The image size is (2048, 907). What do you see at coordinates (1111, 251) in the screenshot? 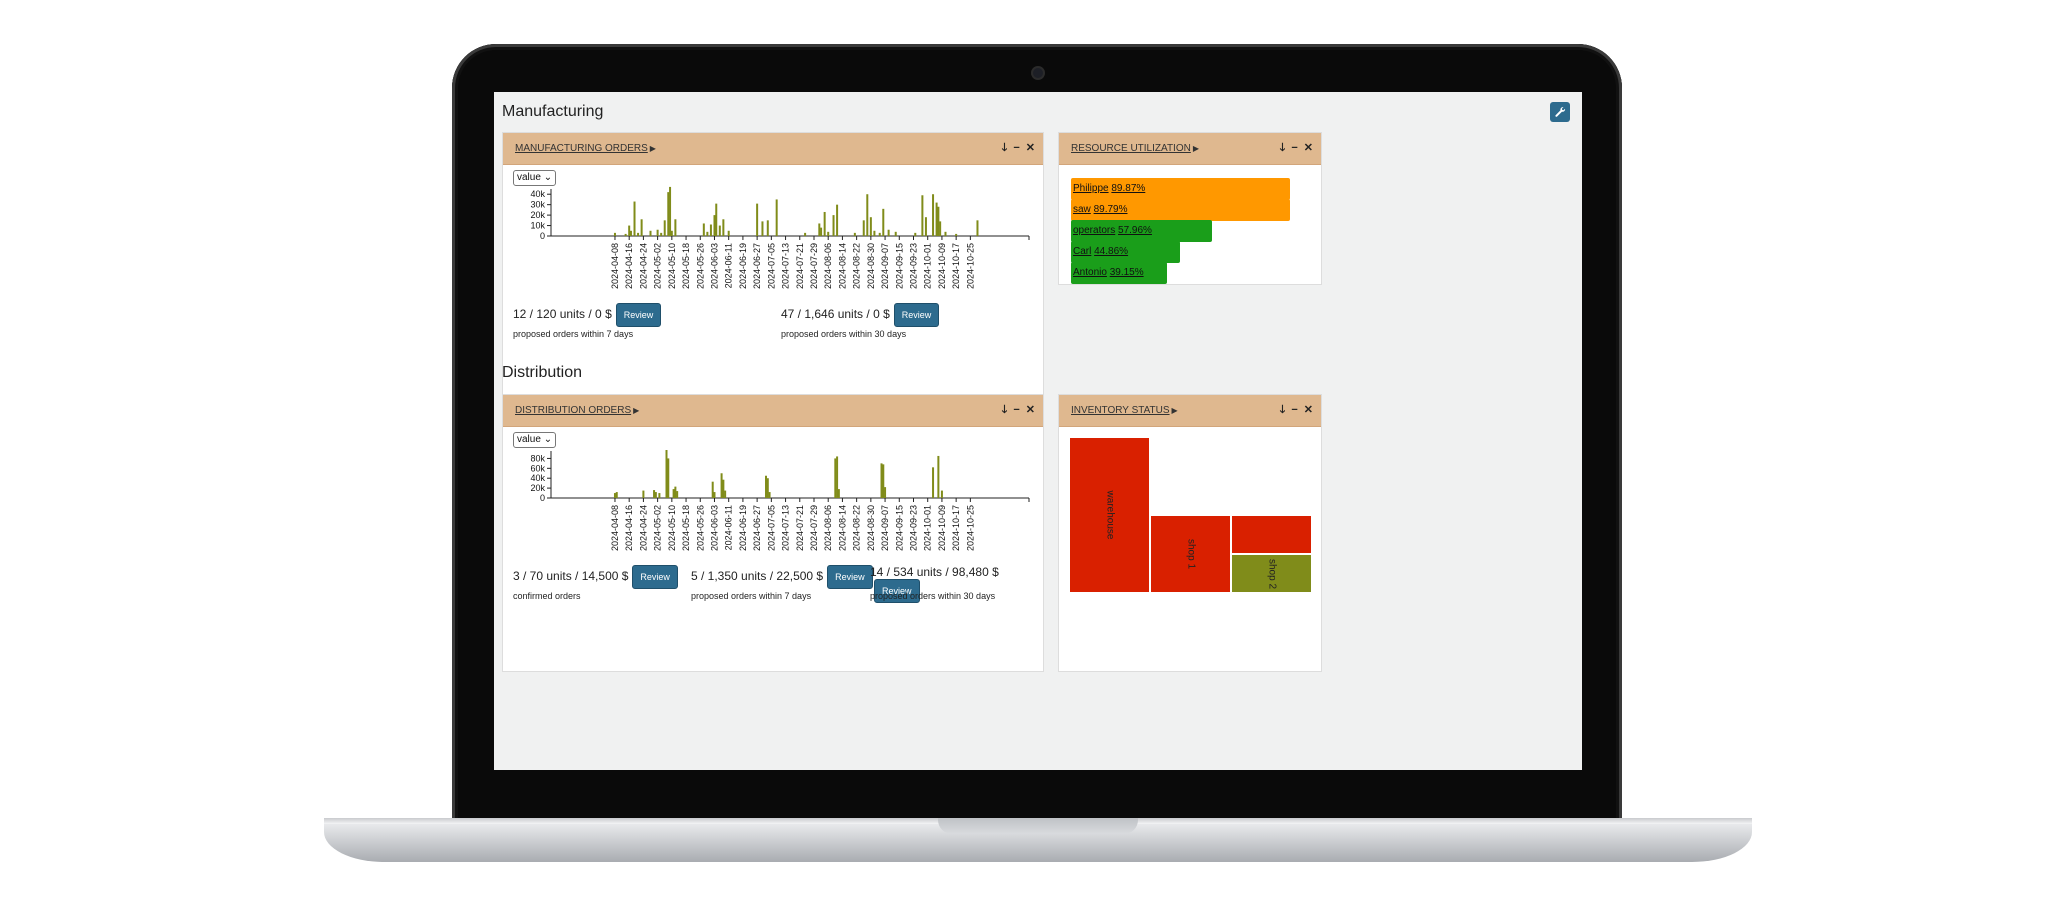
I see `resource-pct: 44.86%` at bounding box center [1111, 251].